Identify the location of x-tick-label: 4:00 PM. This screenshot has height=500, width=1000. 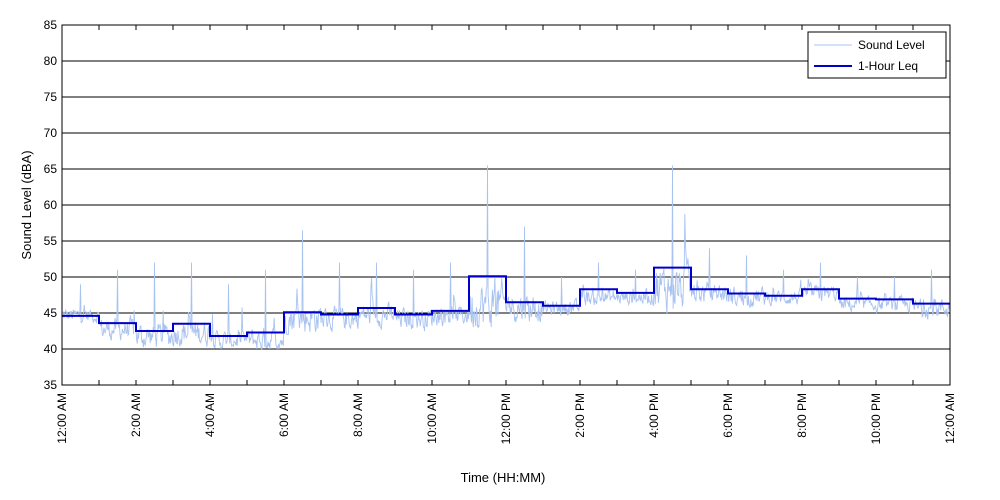
(654, 415).